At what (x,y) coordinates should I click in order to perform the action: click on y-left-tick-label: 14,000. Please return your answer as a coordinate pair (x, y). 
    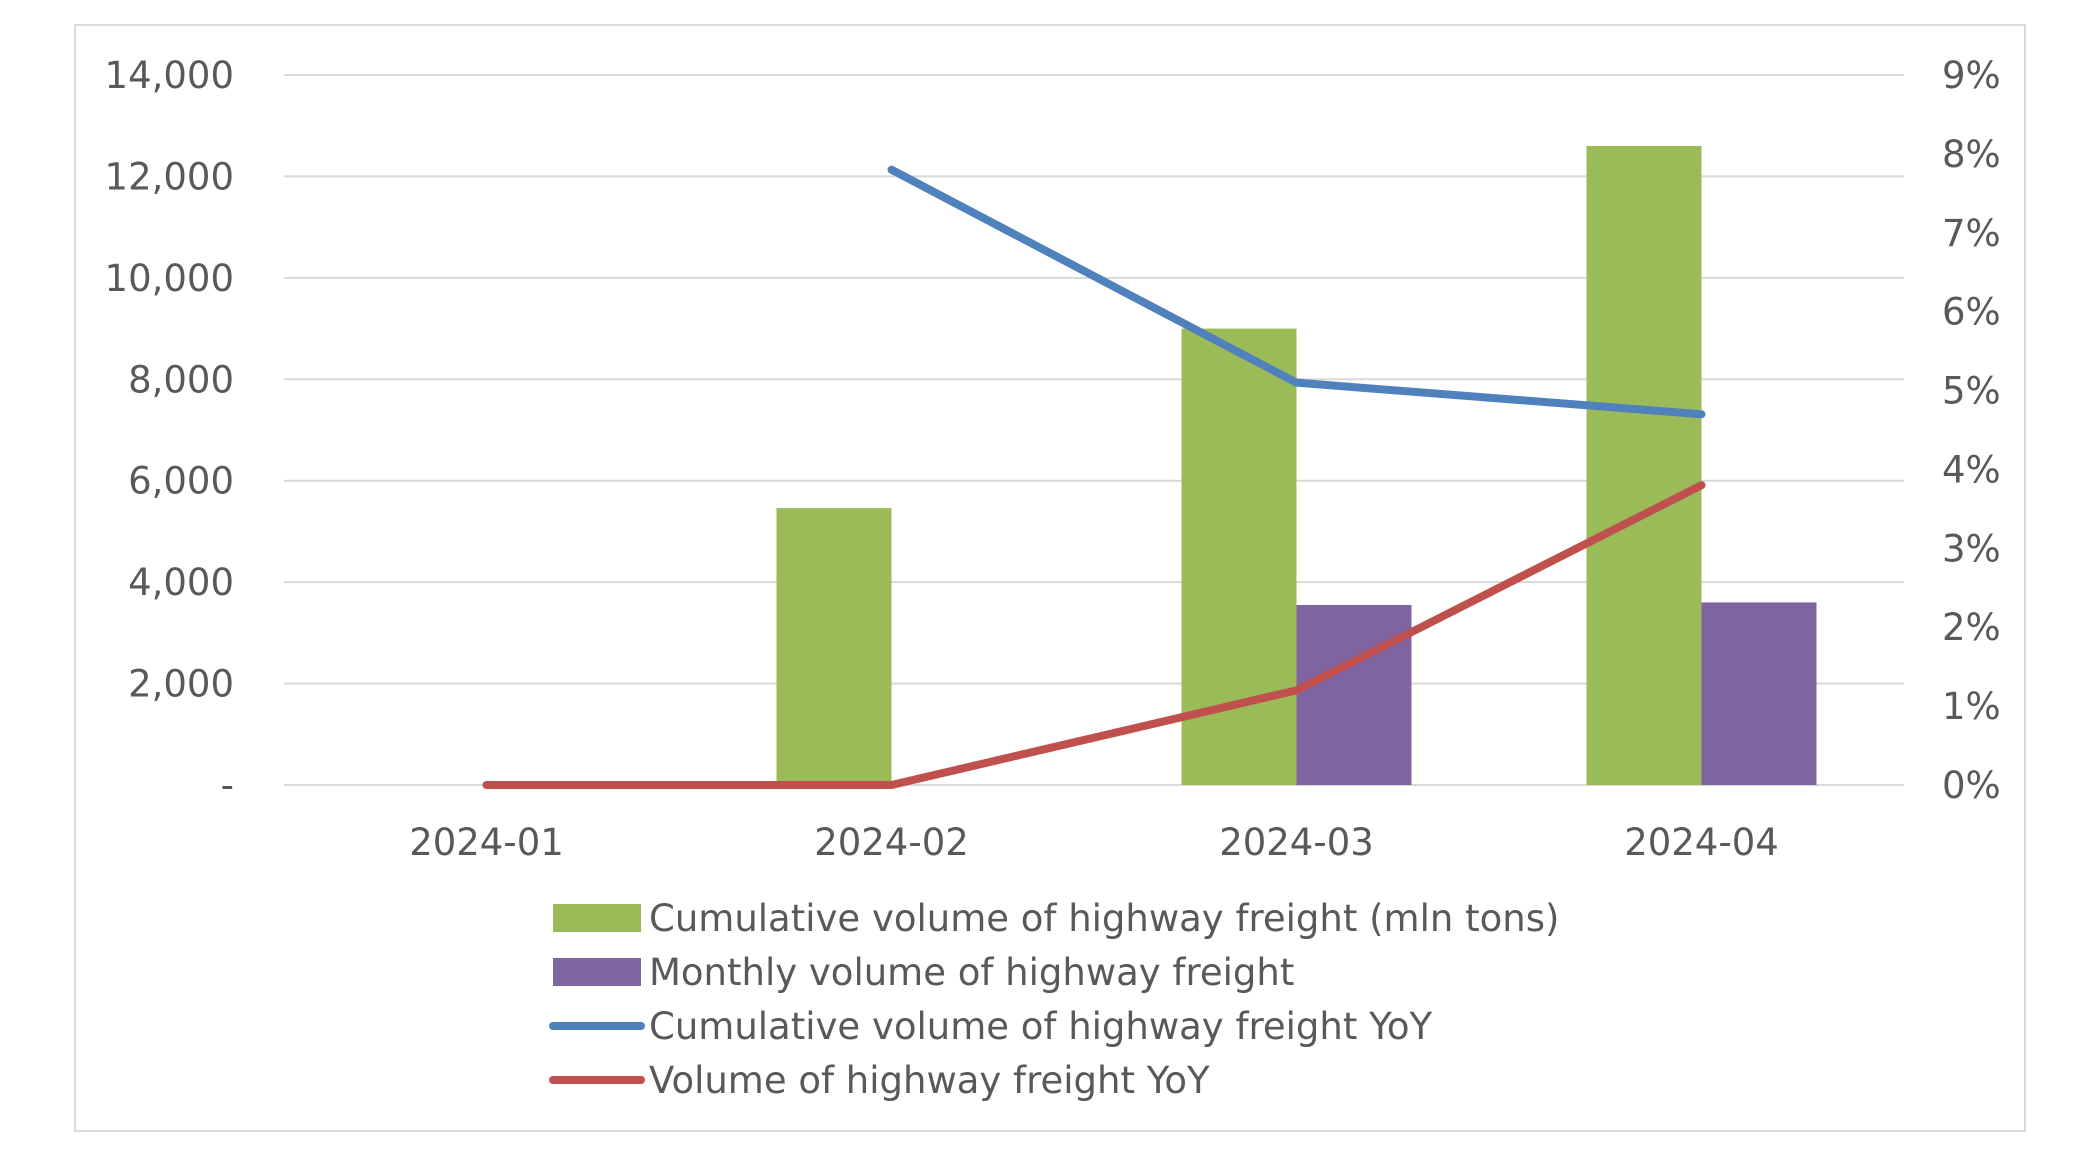
    Looking at the image, I should click on (169, 75).